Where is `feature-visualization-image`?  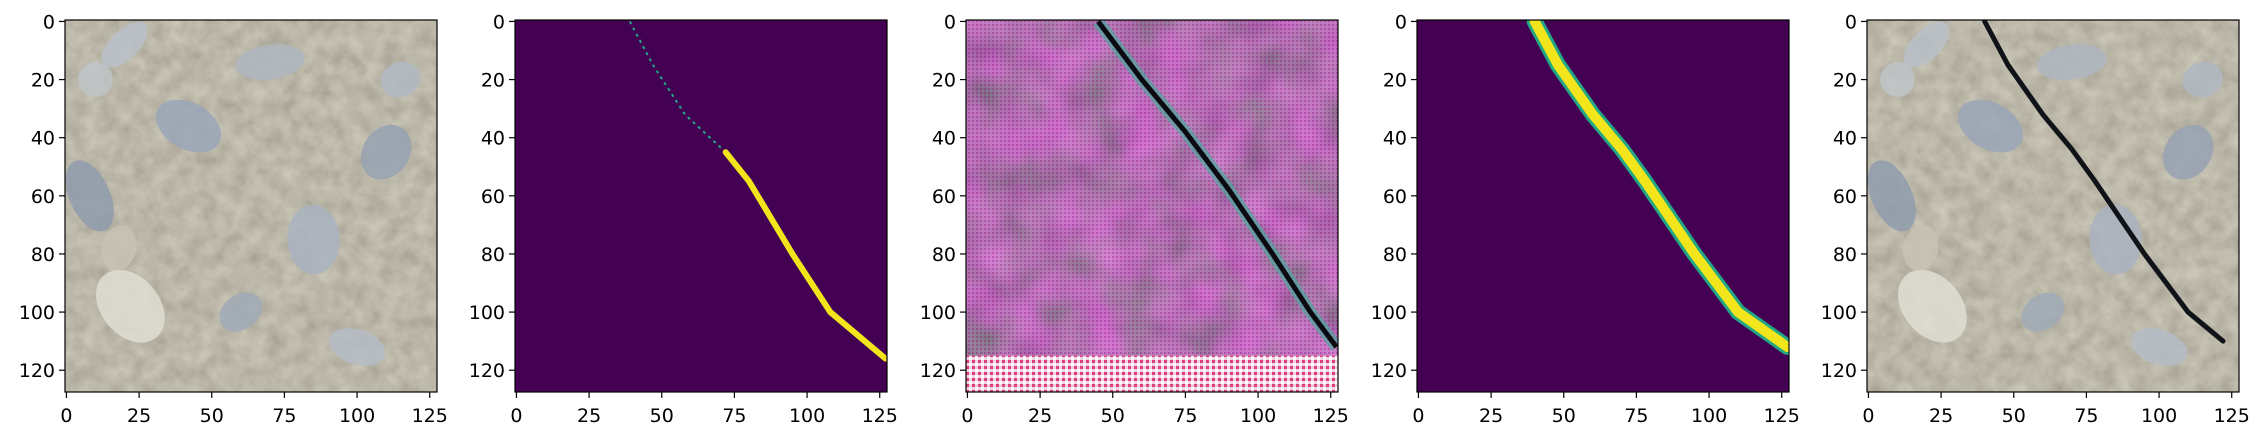
feature-visualization-image is located at coordinates (1152, 206).